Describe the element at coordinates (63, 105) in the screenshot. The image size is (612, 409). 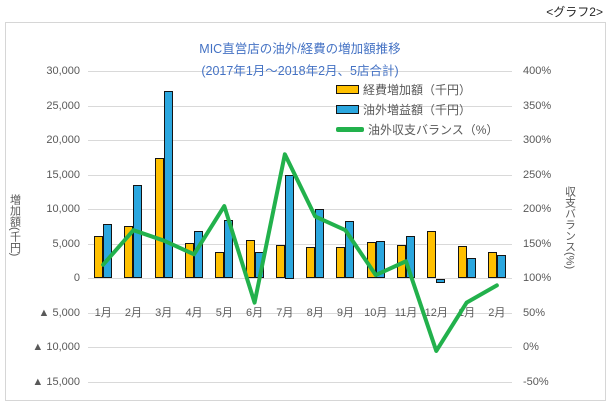
I see `y-axis-left-tick: 25,000` at that location.